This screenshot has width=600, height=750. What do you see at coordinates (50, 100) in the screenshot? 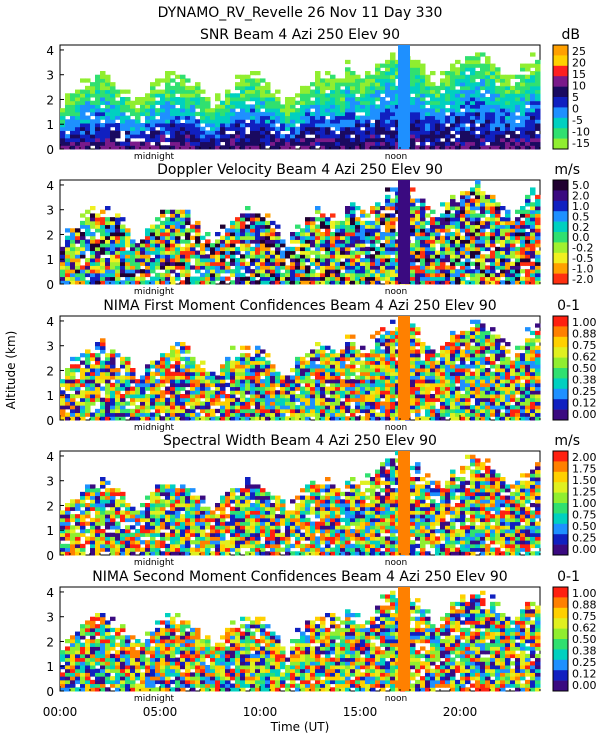
I see `y-tick-label: 2` at bounding box center [50, 100].